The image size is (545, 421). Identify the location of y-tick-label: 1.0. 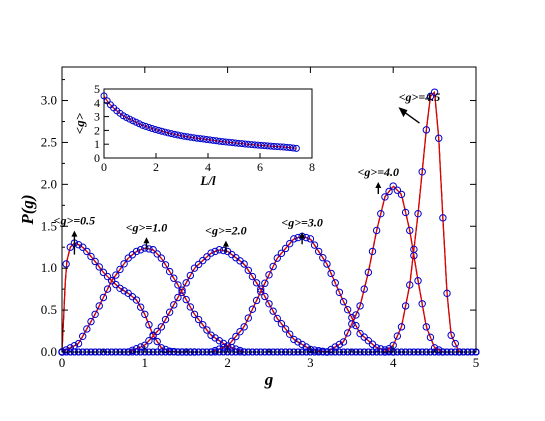
(49, 267).